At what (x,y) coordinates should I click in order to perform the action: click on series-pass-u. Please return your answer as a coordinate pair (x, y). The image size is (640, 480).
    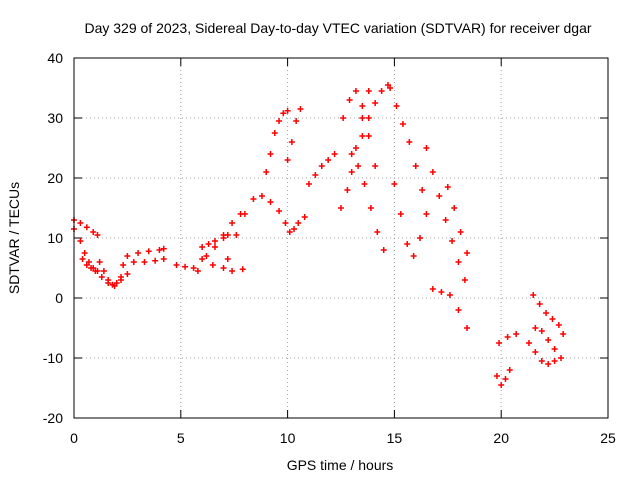
    Looking at the image, I should click on (410, 220).